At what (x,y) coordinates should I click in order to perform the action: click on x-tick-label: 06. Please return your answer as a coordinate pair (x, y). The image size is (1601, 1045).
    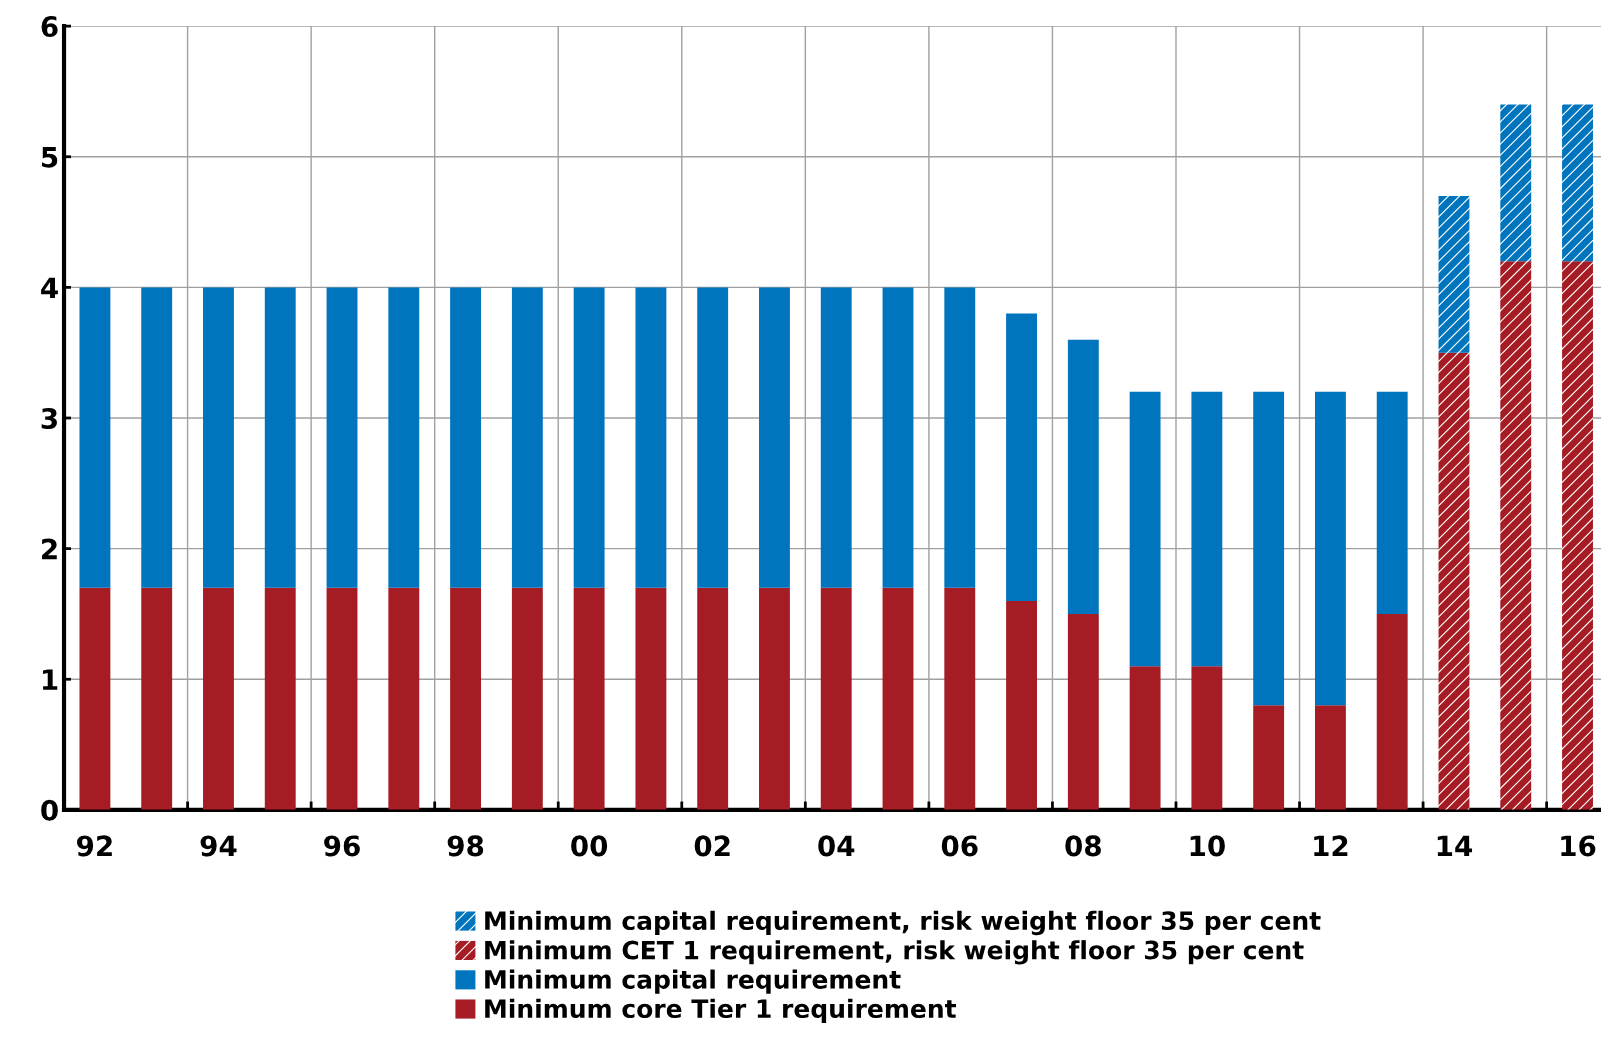
    Looking at the image, I should click on (959, 846).